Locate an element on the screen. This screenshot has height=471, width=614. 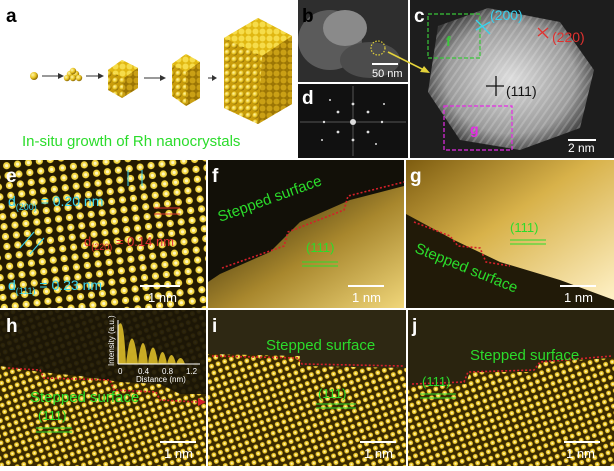
panel-b-letter: b is located at coordinates (308, 16).